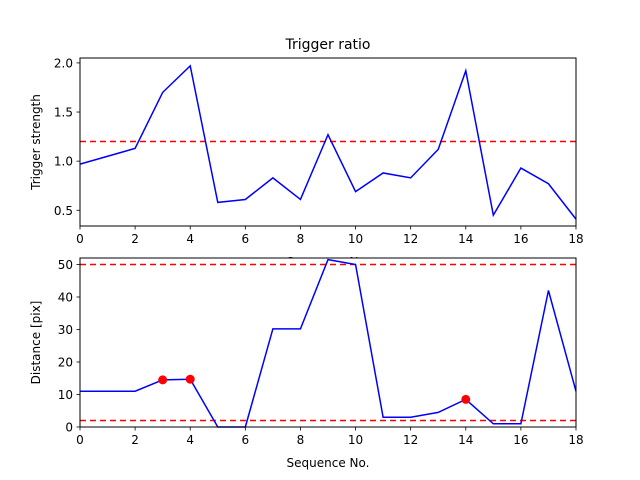 The width and height of the screenshot is (640, 480). Describe the element at coordinates (69, 428) in the screenshot. I see `distance-y-tick-label: 0` at that location.